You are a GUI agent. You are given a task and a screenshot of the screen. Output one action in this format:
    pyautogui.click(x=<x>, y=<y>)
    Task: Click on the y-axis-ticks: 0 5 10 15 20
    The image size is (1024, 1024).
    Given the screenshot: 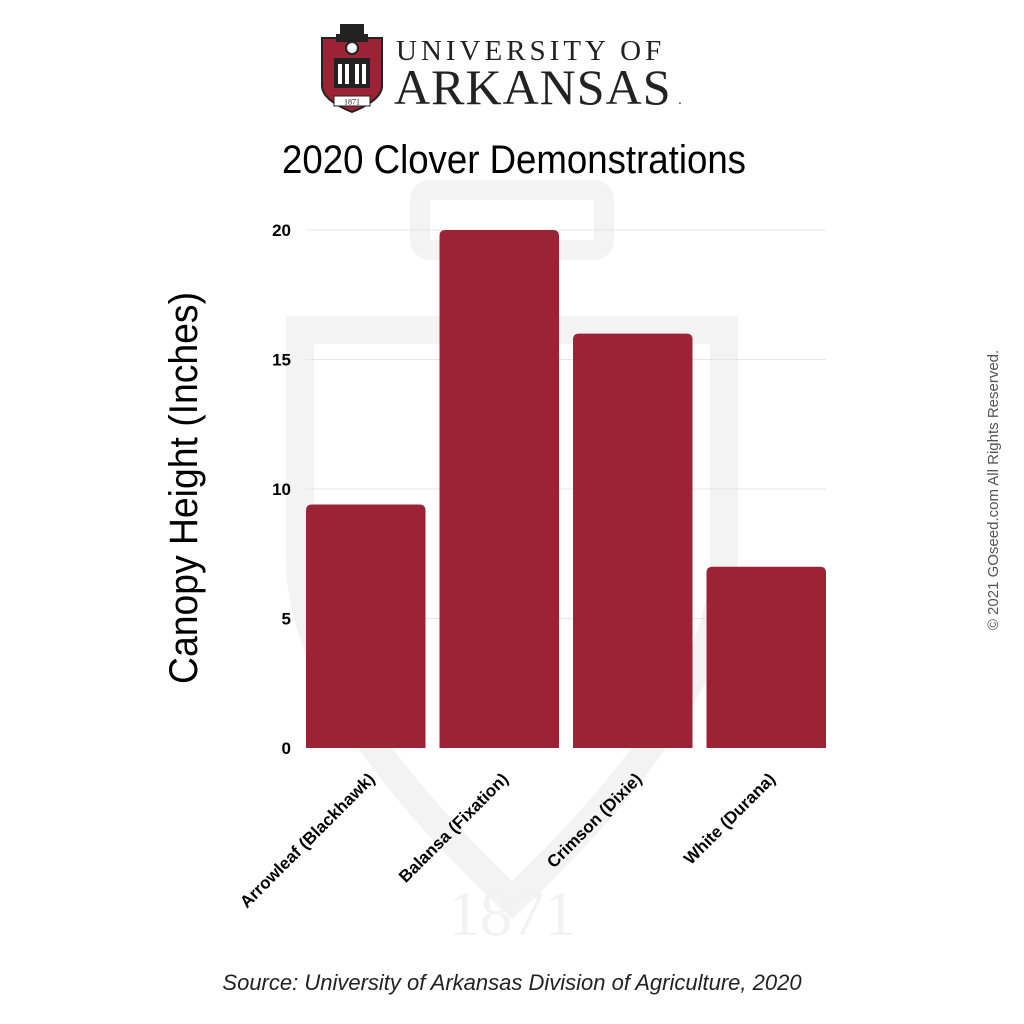 What is the action you would take?
    pyautogui.click(x=281, y=489)
    